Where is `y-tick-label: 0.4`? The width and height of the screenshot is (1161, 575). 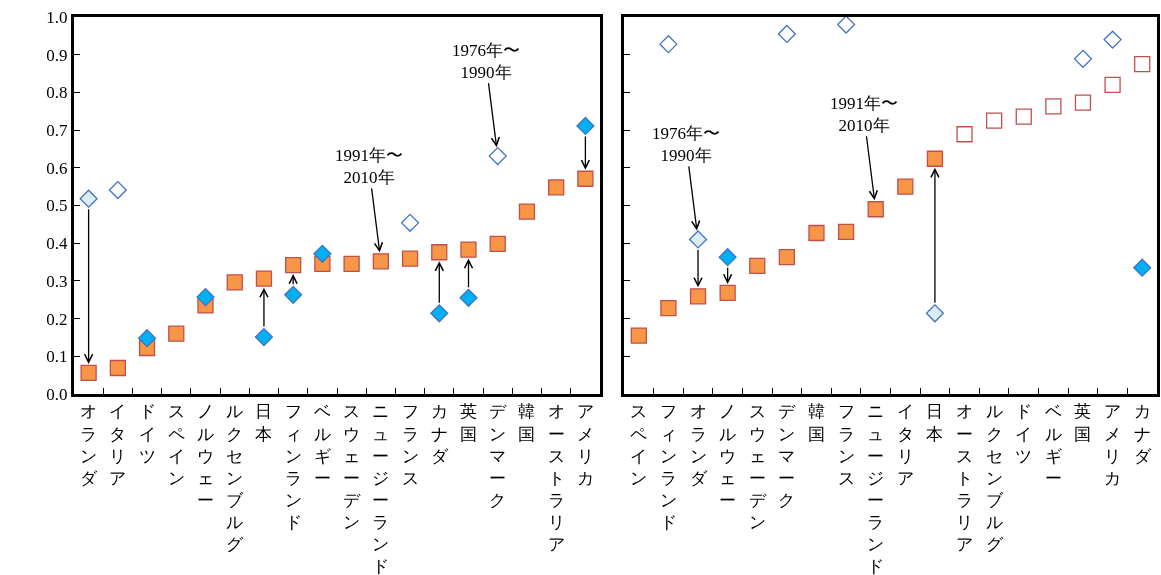 y-tick-label: 0.4 is located at coordinates (57, 244).